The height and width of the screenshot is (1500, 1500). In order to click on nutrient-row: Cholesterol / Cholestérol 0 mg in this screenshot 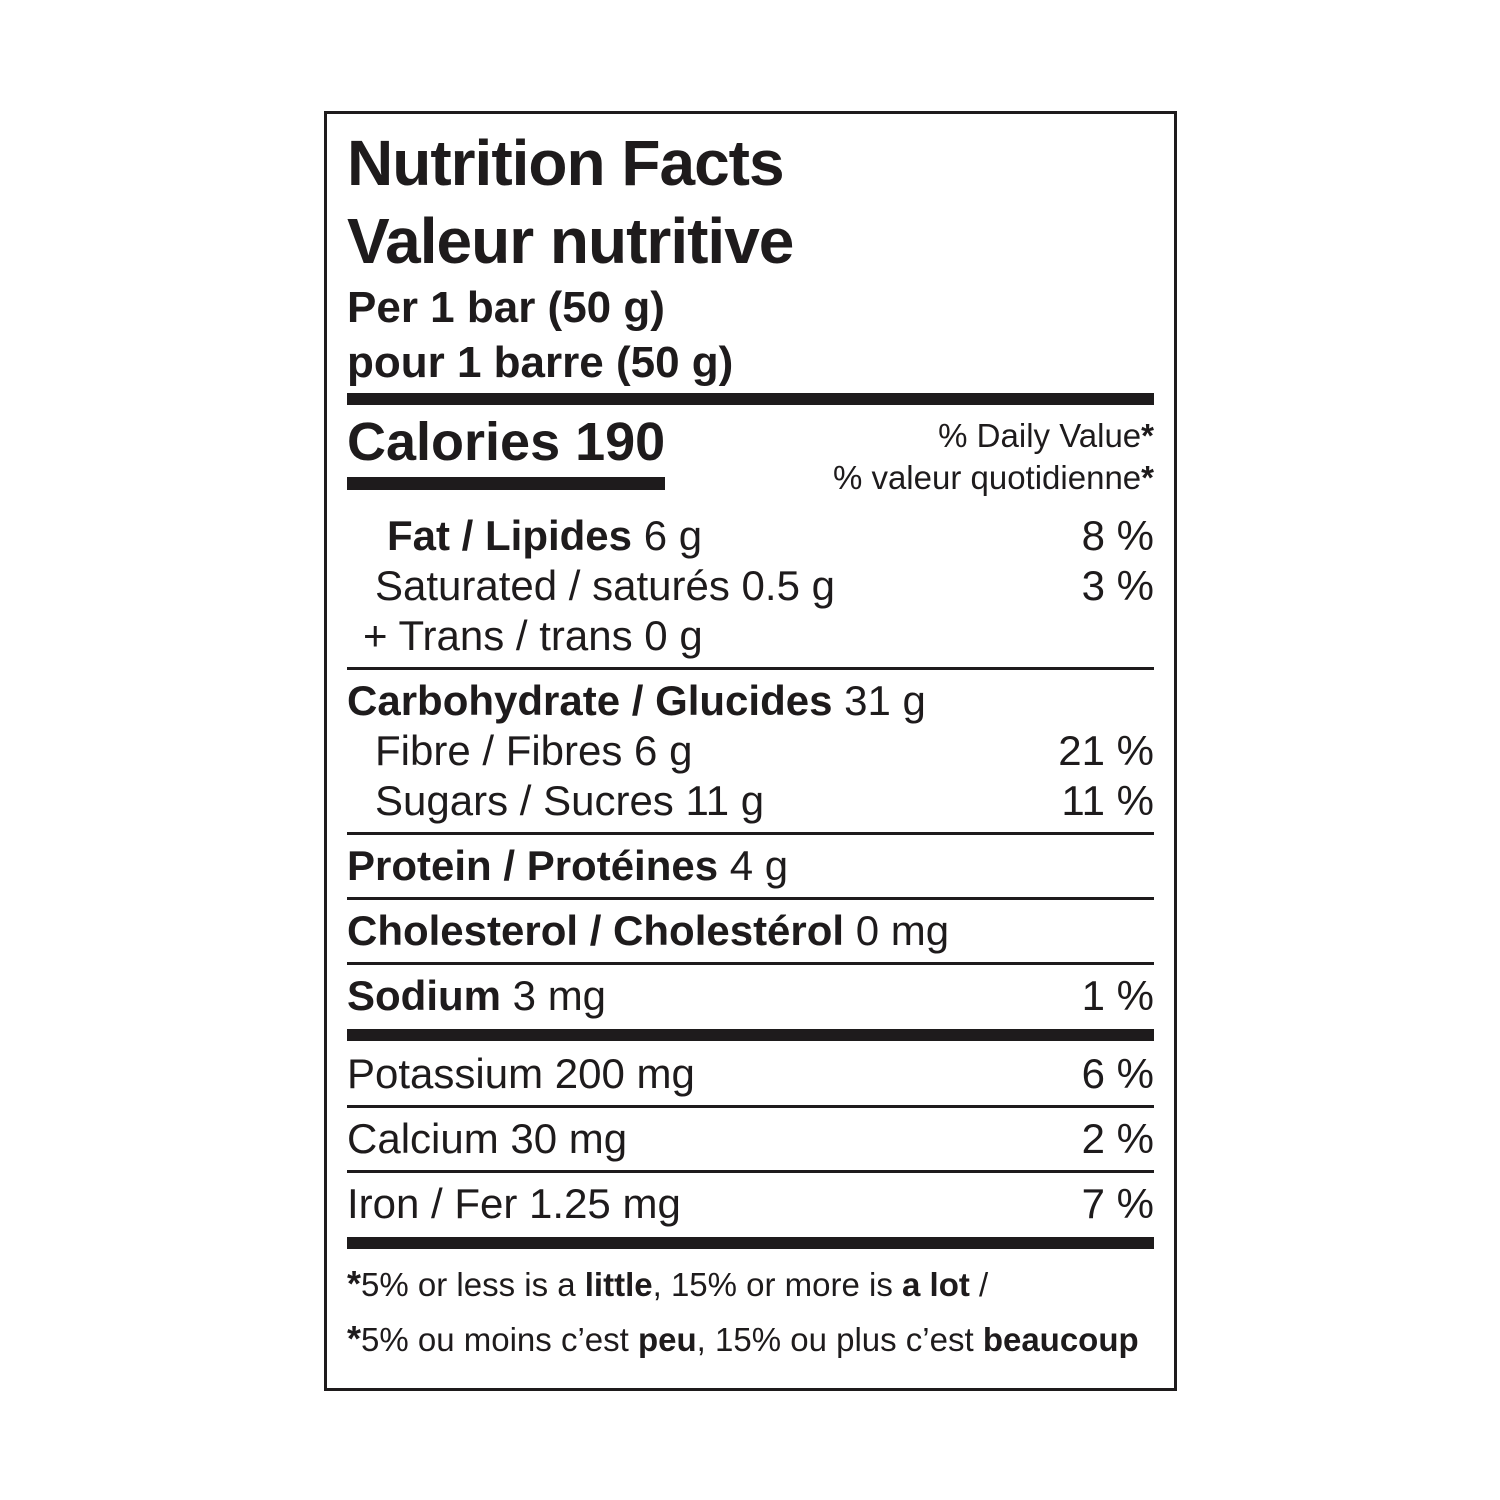, I will do `click(750, 931)`.